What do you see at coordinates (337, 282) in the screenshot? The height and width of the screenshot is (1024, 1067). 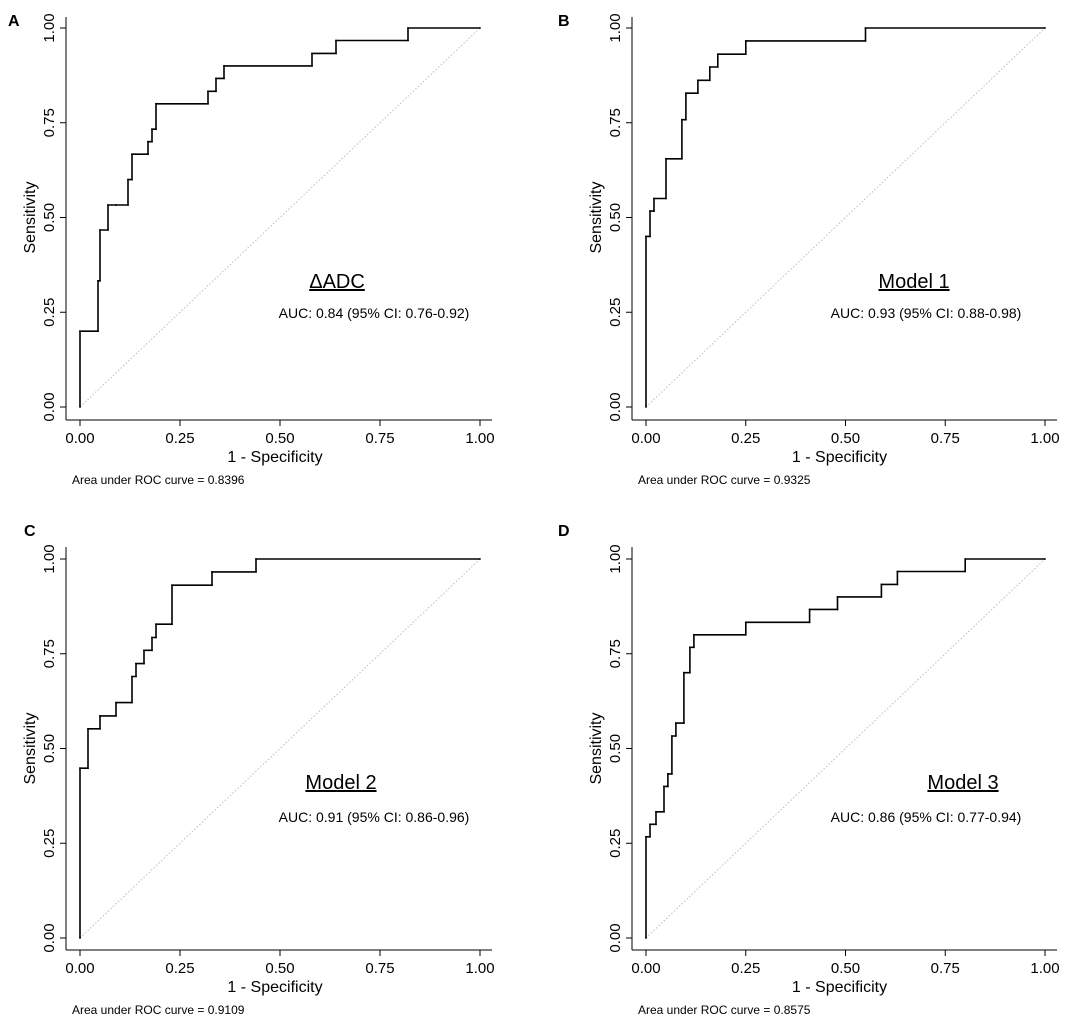 I see `model-name: ΔADC` at bounding box center [337, 282].